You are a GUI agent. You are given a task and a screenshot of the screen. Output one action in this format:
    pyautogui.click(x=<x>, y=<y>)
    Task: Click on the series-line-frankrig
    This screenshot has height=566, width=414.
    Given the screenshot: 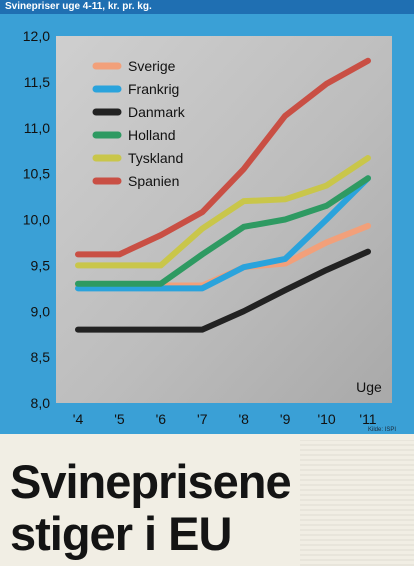 What is the action you would take?
    pyautogui.click(x=223, y=233)
    